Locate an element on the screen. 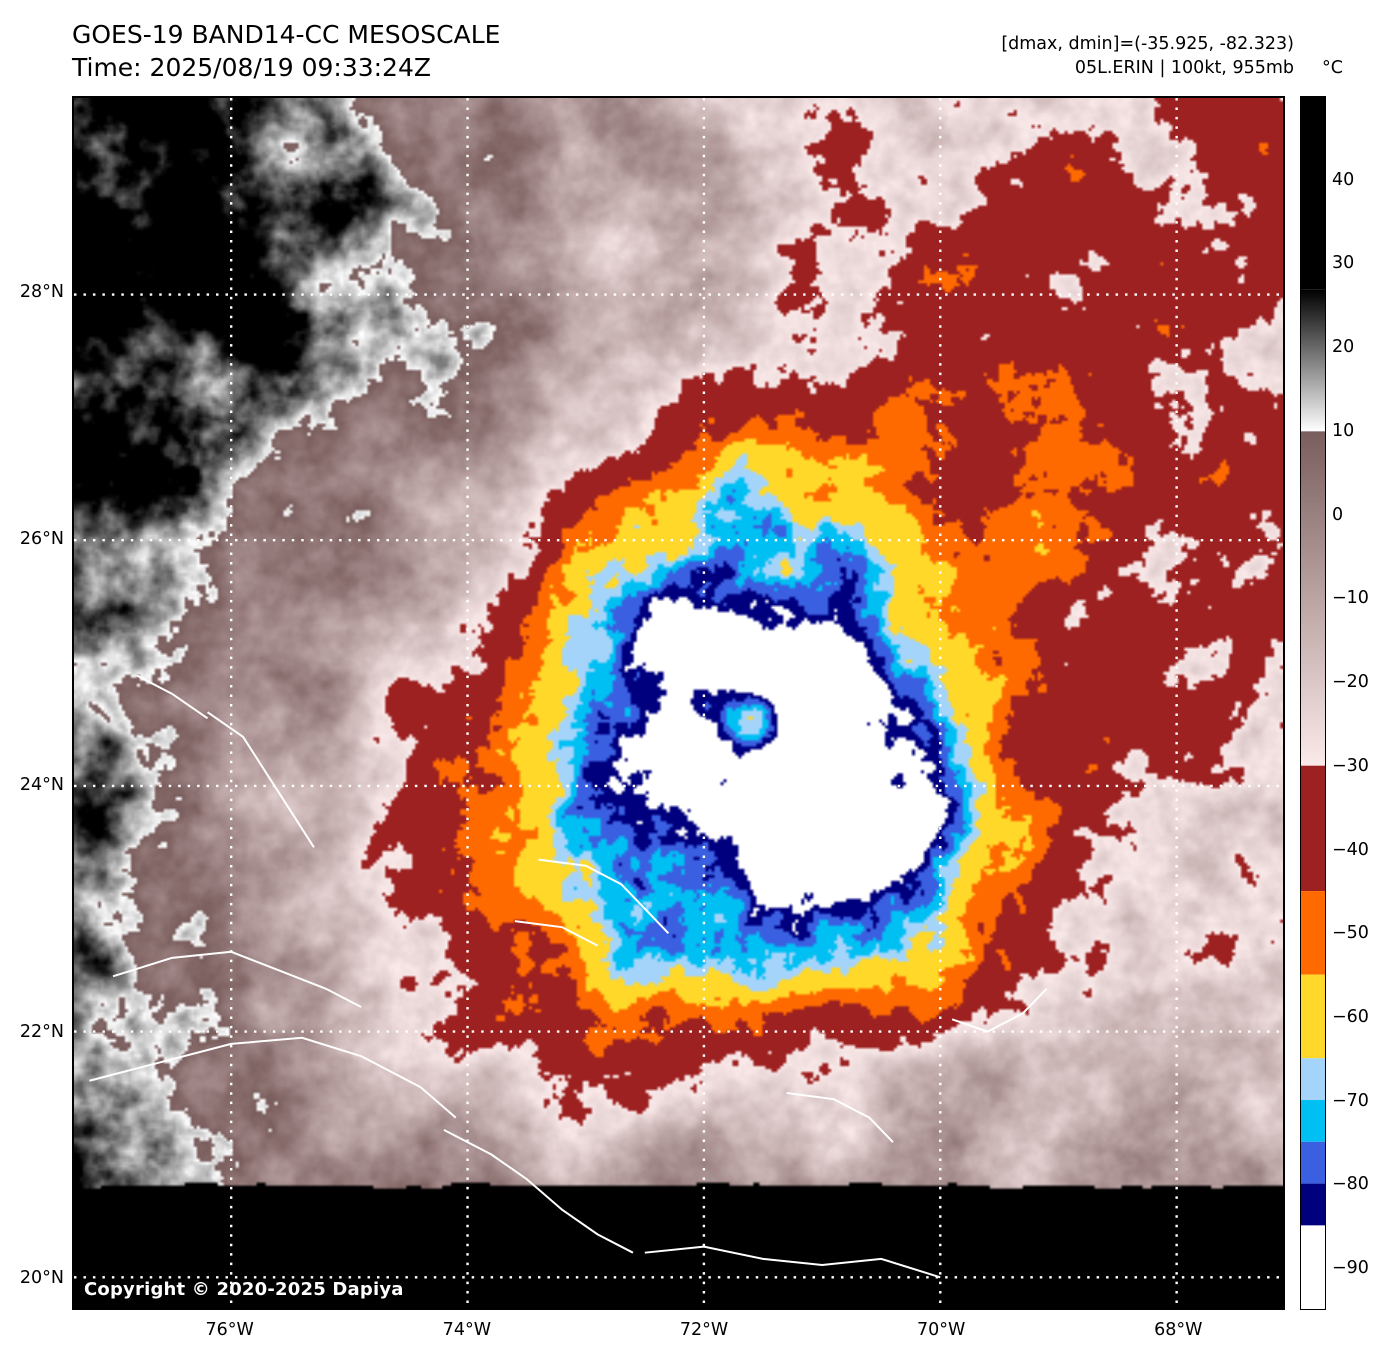 The width and height of the screenshot is (1390, 1359). colorbar-tick-minus10: −10 is located at coordinates (1350, 598).